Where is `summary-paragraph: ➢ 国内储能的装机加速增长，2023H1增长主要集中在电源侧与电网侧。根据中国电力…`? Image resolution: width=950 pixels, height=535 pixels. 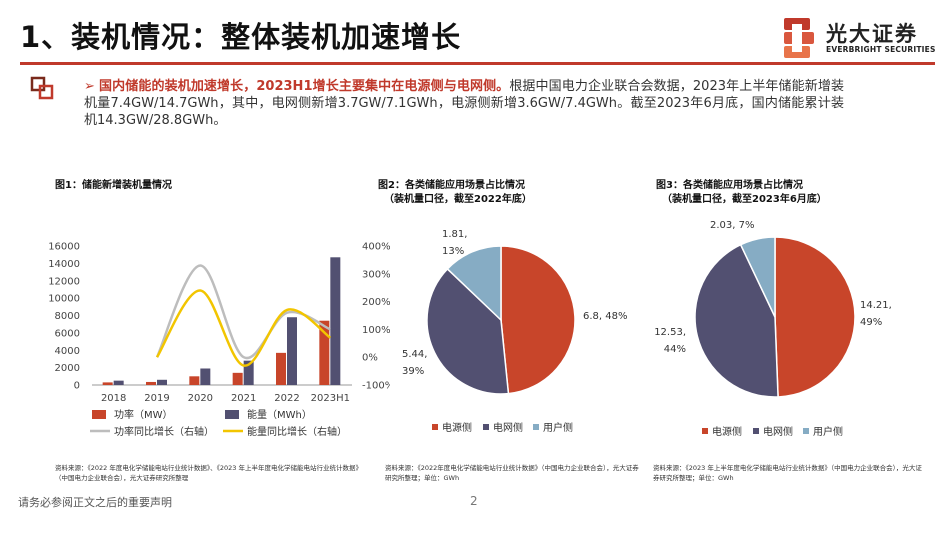 summary-paragraph: ➢ 国内储能的装机加速增长，2023H1增长主要集中在电源侧与电网侧。根据中国电力… is located at coordinates (464, 103).